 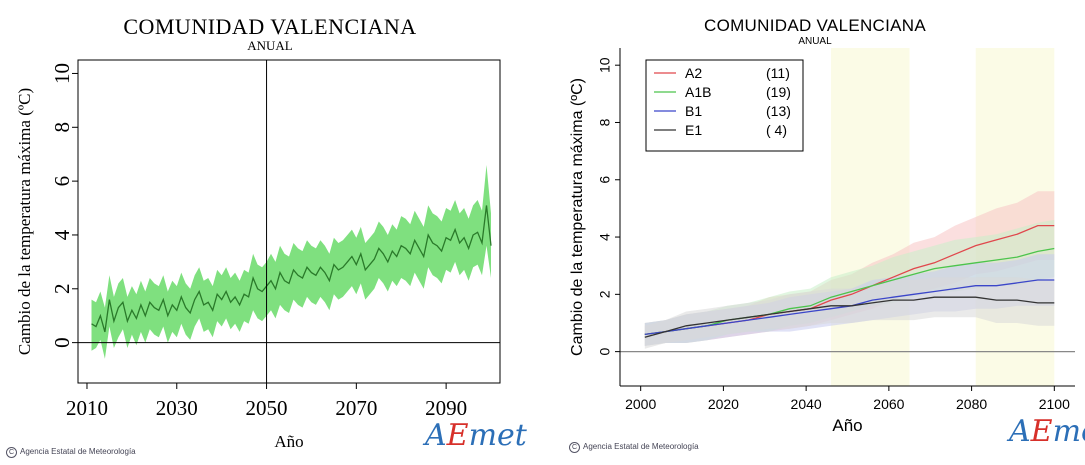 What do you see at coordinates (446, 408) in the screenshot?
I see `x-tick-label: 2090` at bounding box center [446, 408].